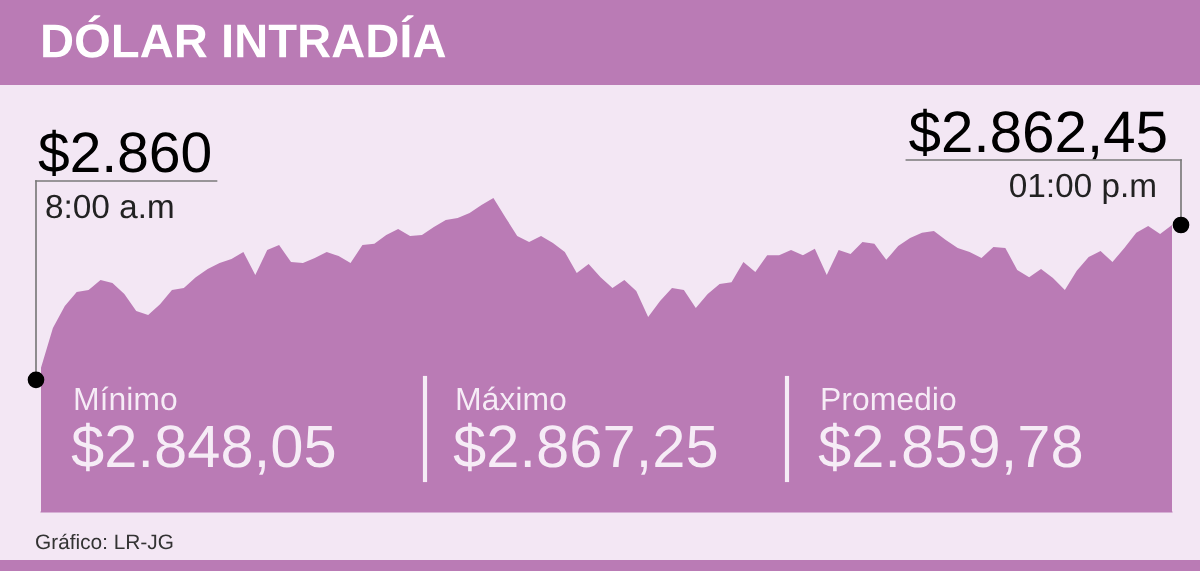  I want to click on annotation: 01:00 p.m, so click(1082, 188).